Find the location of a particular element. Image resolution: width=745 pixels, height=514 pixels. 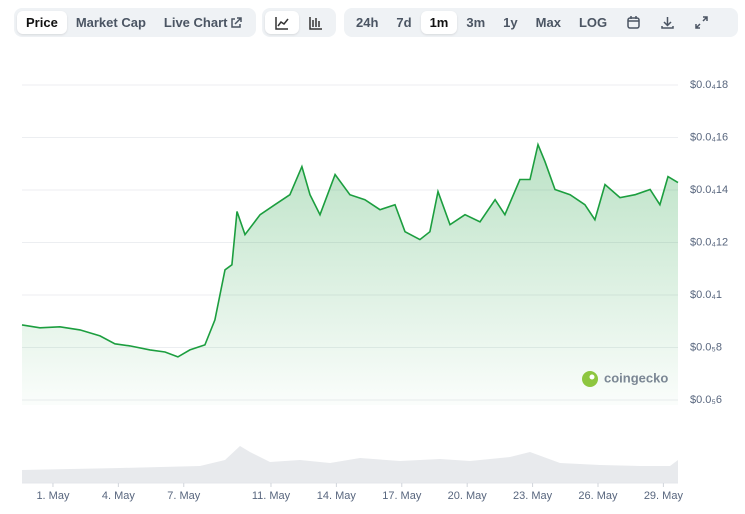

y-tick-label: $0.0₄16 is located at coordinates (709, 137).